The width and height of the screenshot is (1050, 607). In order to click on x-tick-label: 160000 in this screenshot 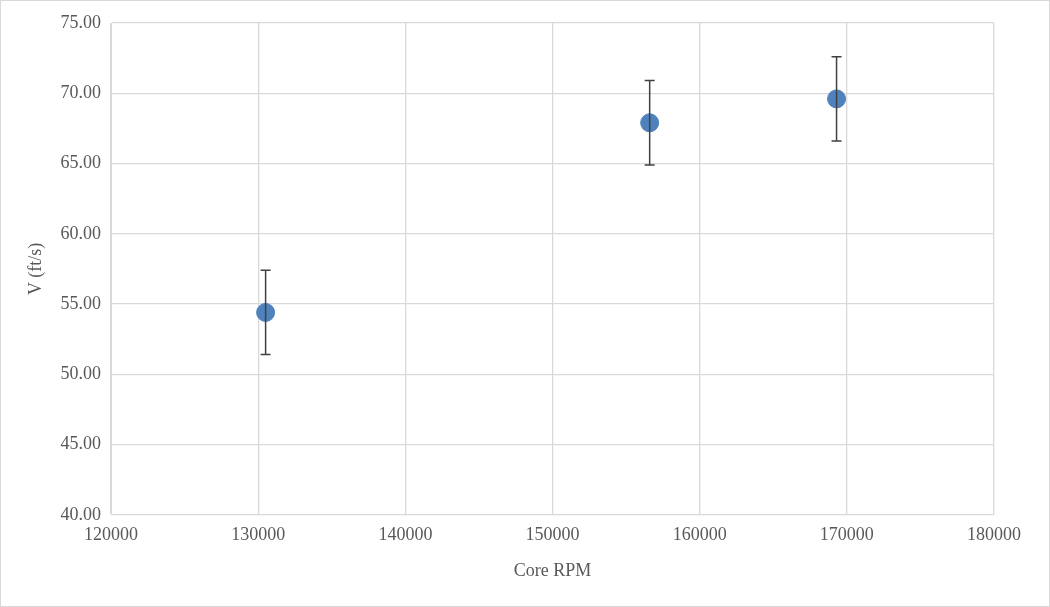, I will do `click(699, 534)`.